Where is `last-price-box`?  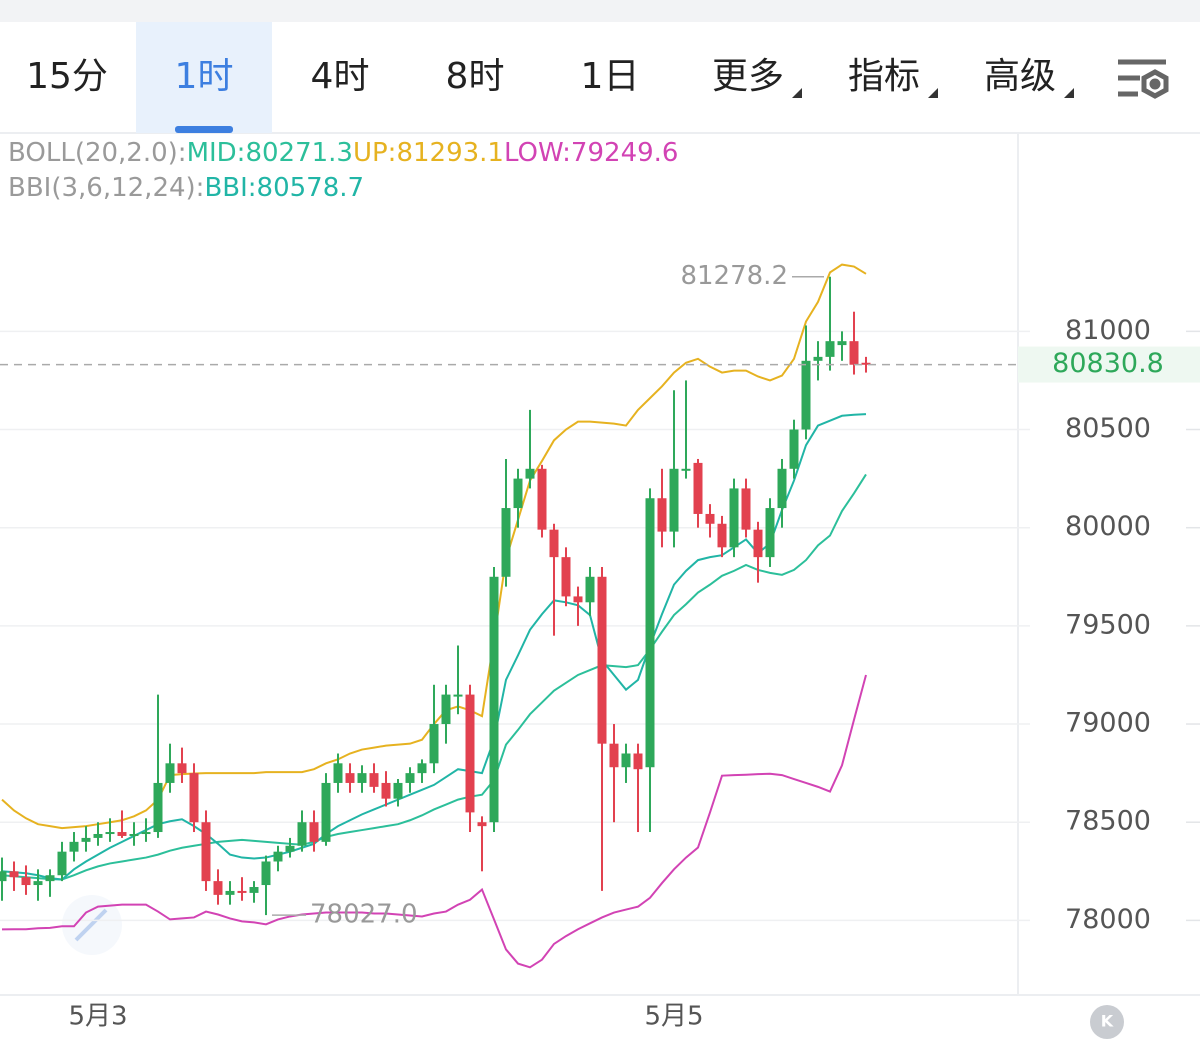 last-price-box is located at coordinates (1109, 364).